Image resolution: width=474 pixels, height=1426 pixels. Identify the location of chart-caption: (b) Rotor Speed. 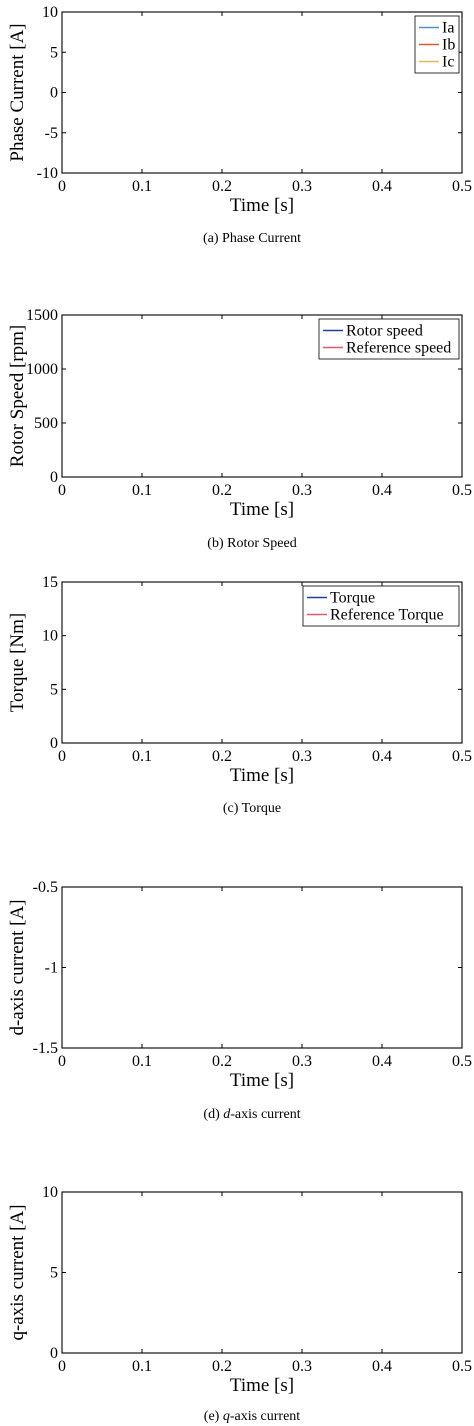
(251, 543).